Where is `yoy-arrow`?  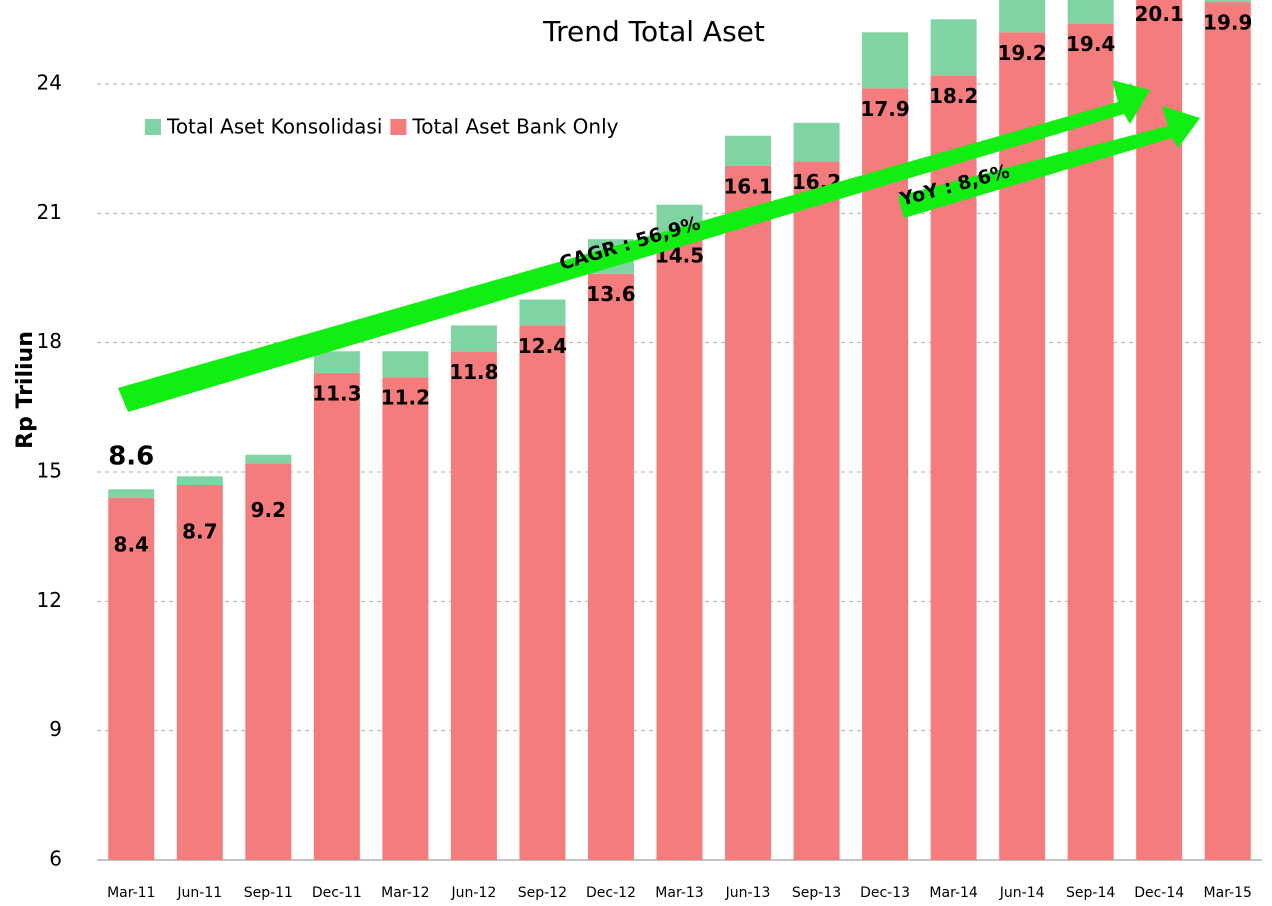 yoy-arrow is located at coordinates (1049, 162).